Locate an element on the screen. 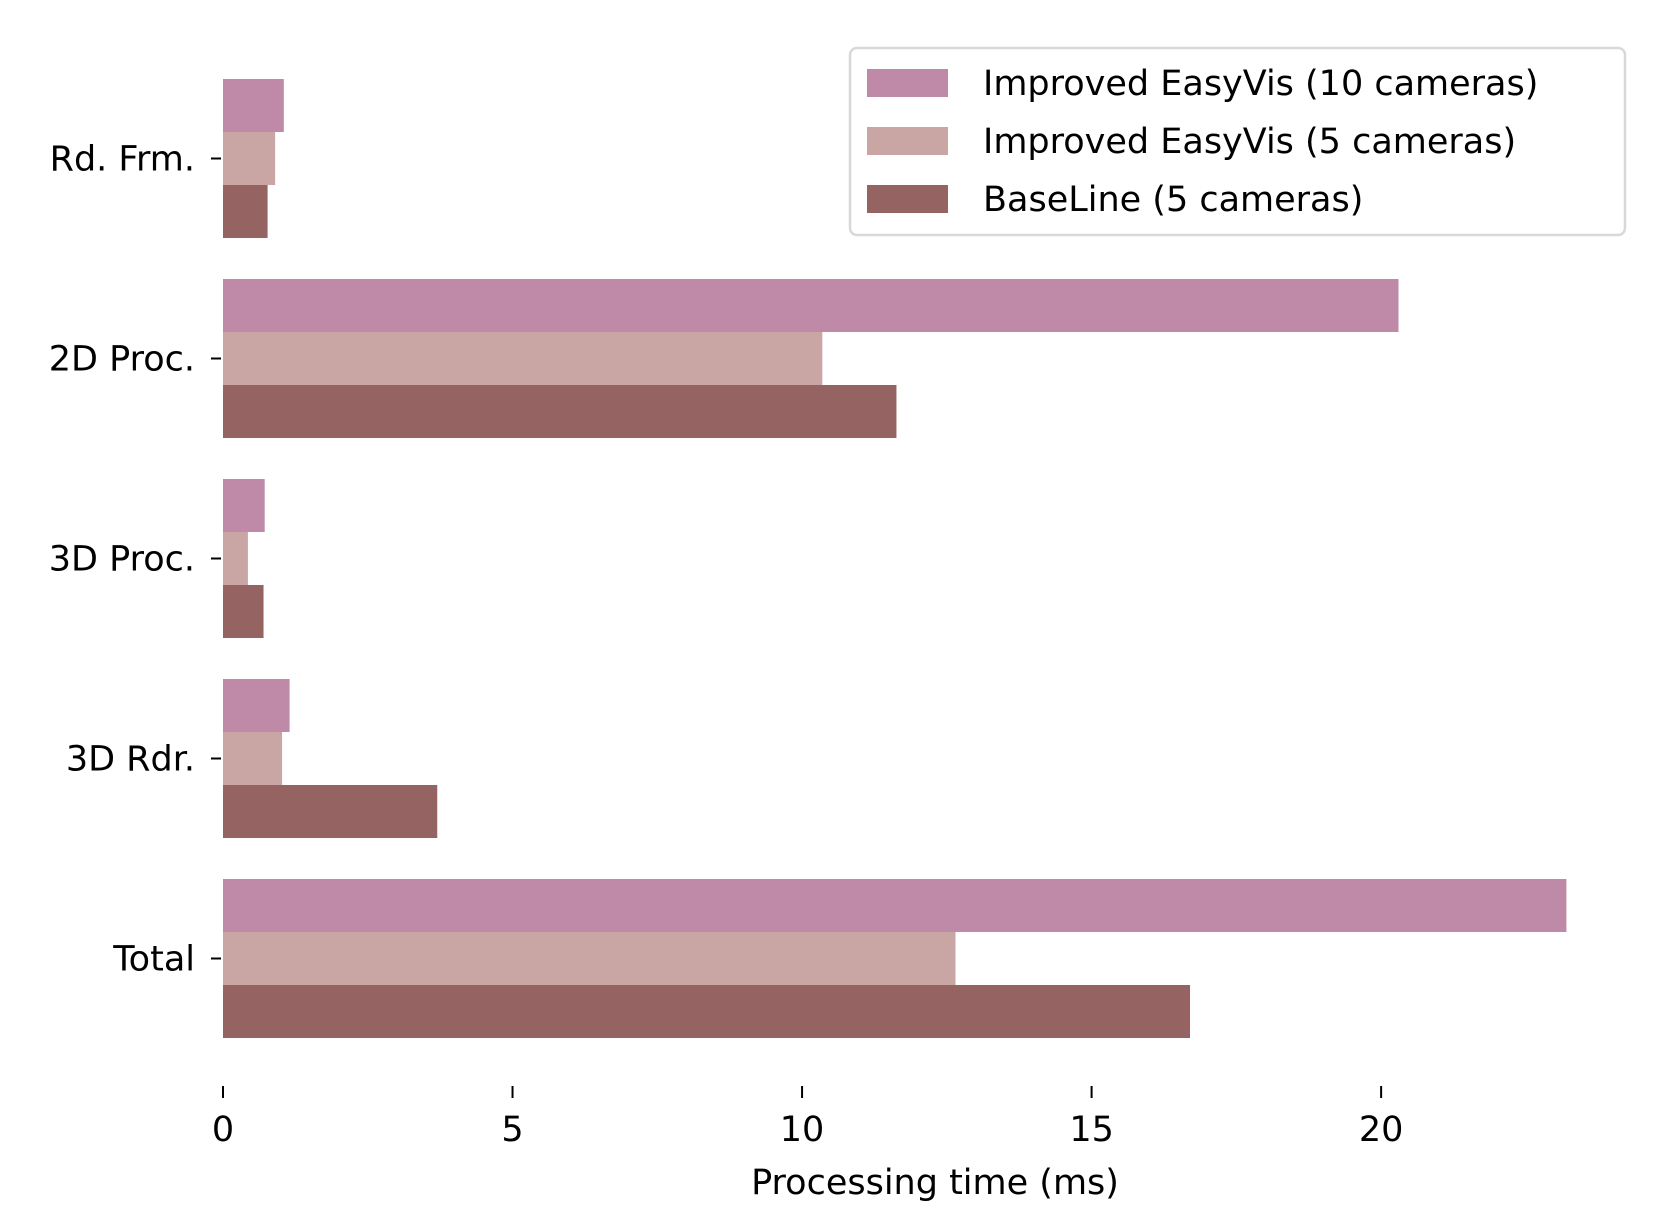 This screenshot has width=1662, height=1229. x-axis: 0 5 10 15 20 is located at coordinates (808, 1118).